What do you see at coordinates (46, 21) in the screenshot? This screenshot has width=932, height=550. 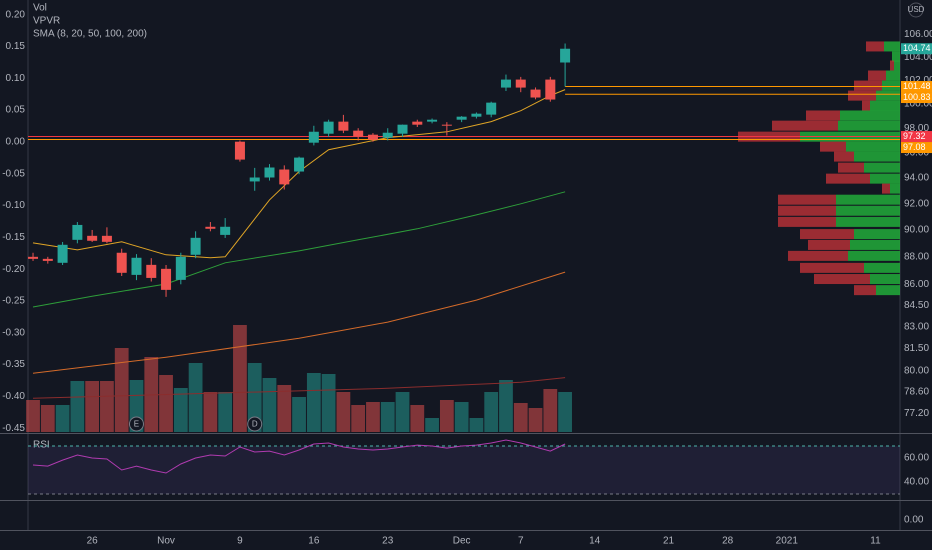 I see `legend-vpvr: VPVR` at bounding box center [46, 21].